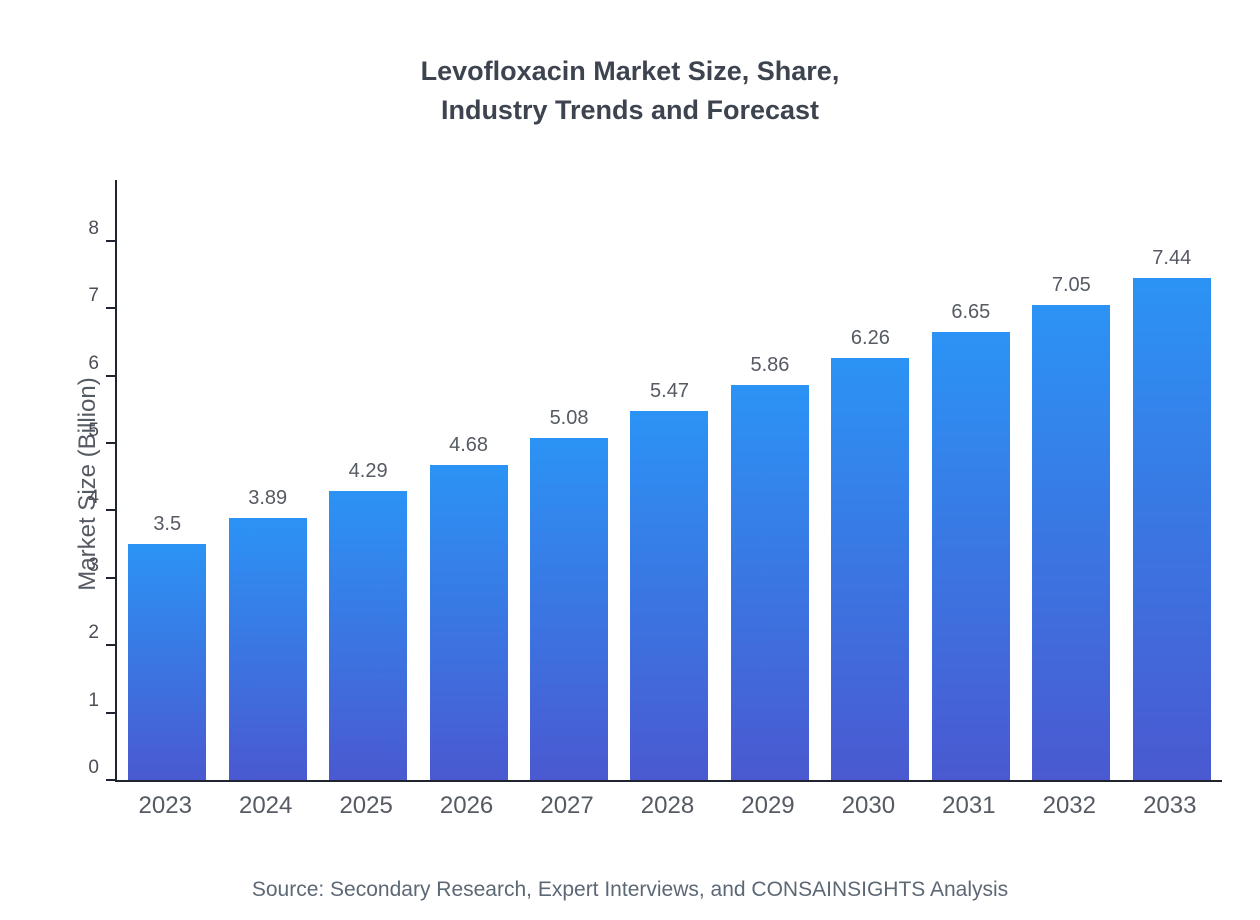  What do you see at coordinates (970, 555) in the screenshot?
I see `bar-2031` at bounding box center [970, 555].